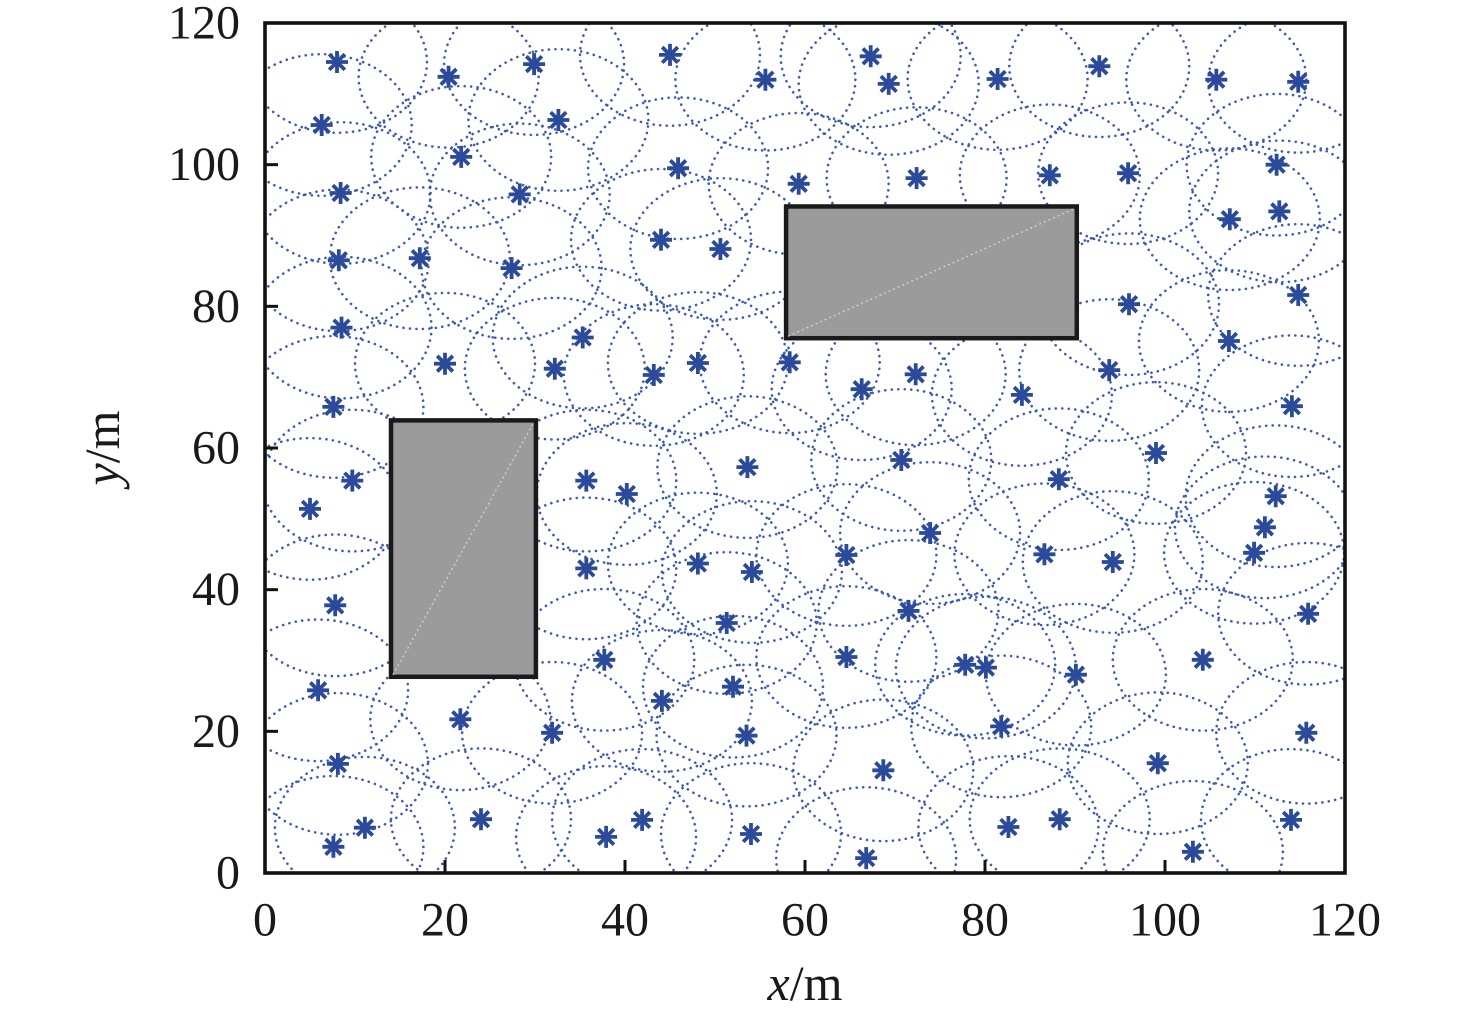  I want to click on obstacle-diagonal-line, so click(463, 549).